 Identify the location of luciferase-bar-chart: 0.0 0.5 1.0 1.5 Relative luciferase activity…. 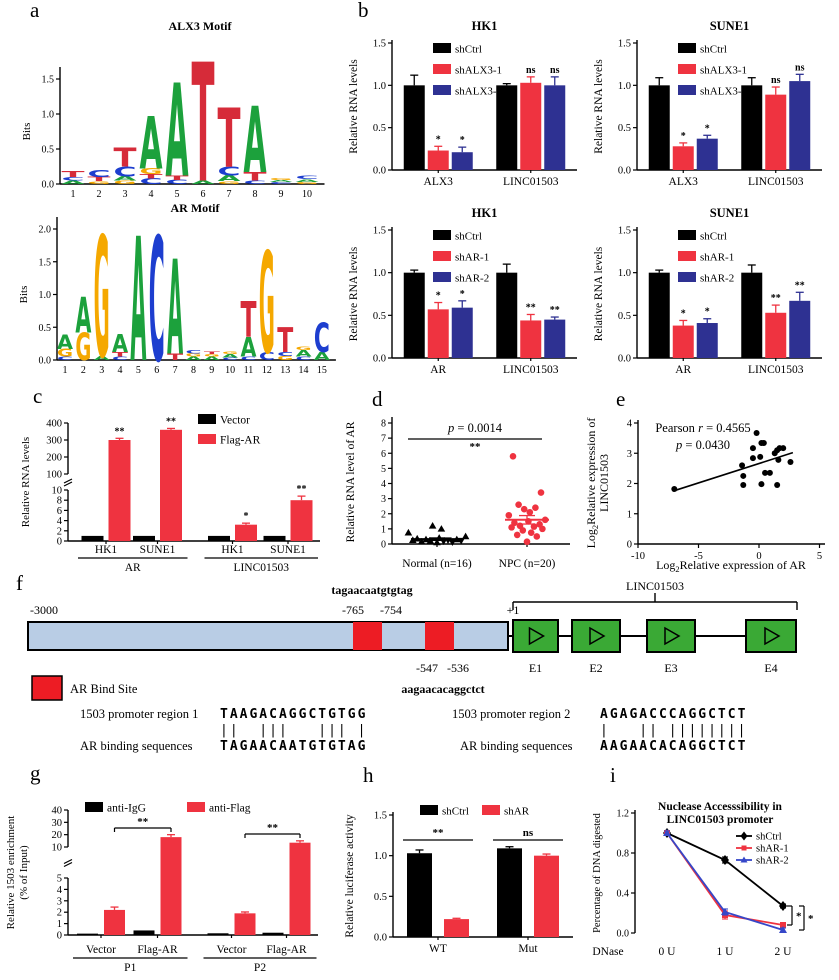
(458, 880).